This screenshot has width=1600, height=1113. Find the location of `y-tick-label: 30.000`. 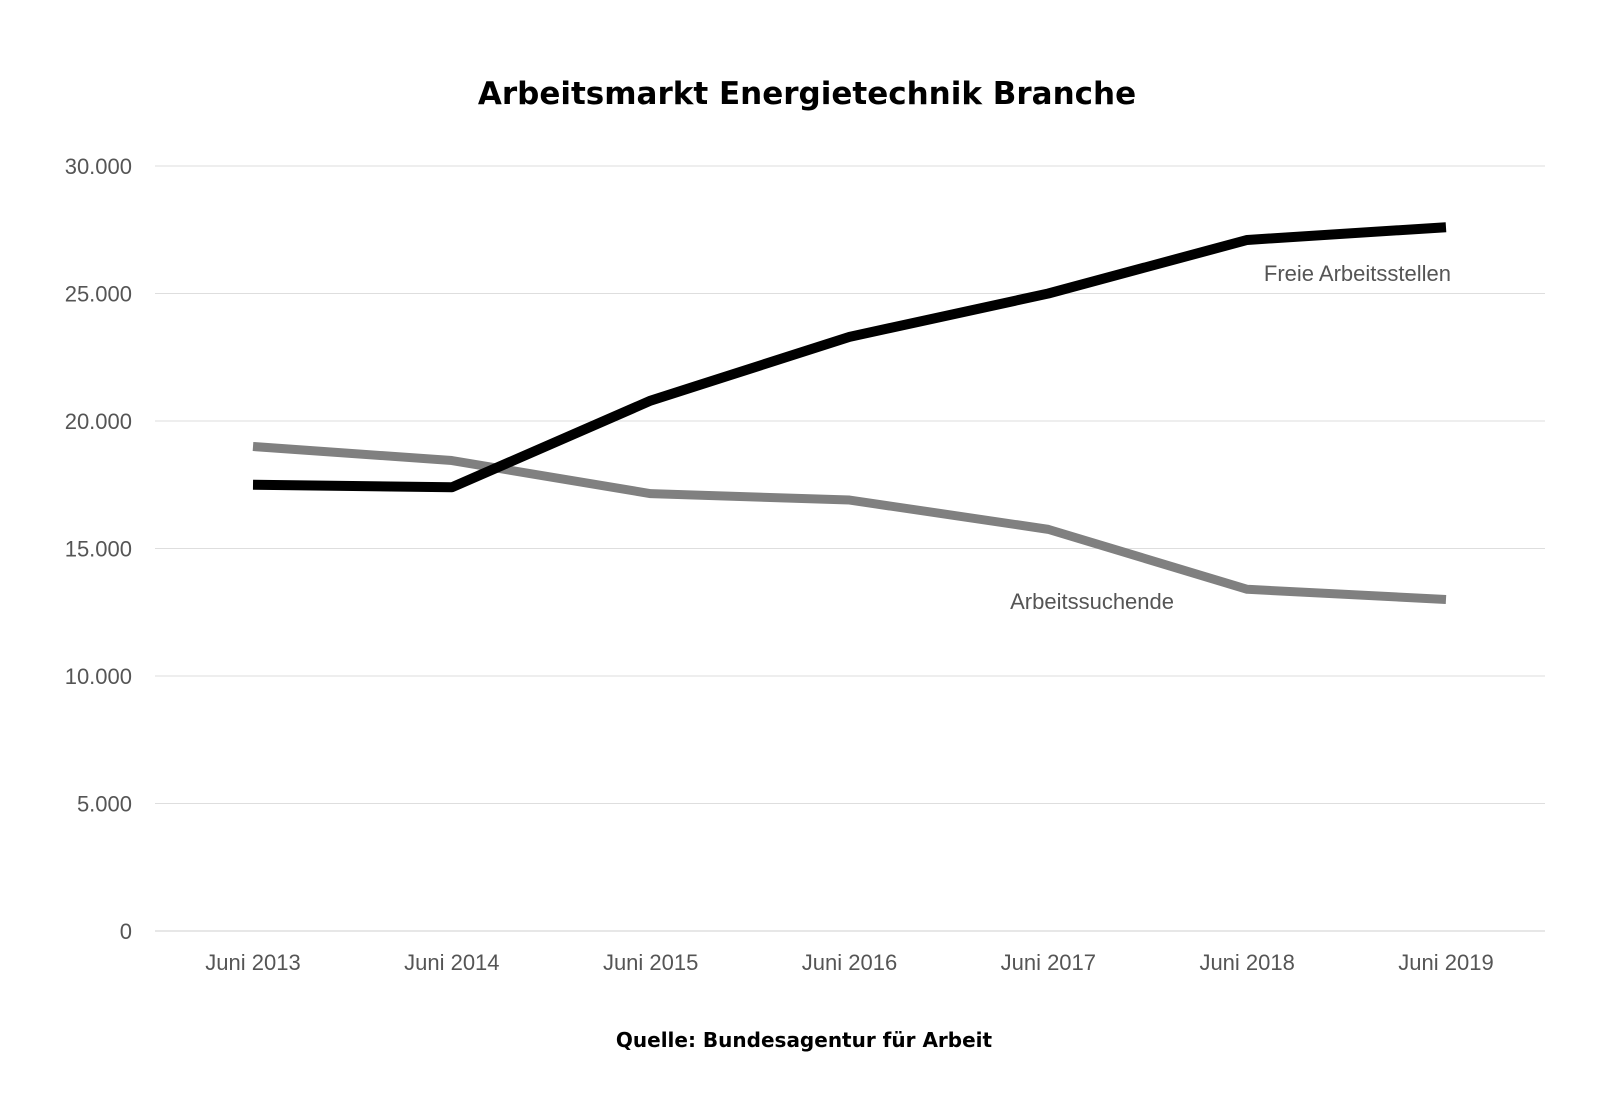

y-tick-label: 30.000 is located at coordinates (98, 166).